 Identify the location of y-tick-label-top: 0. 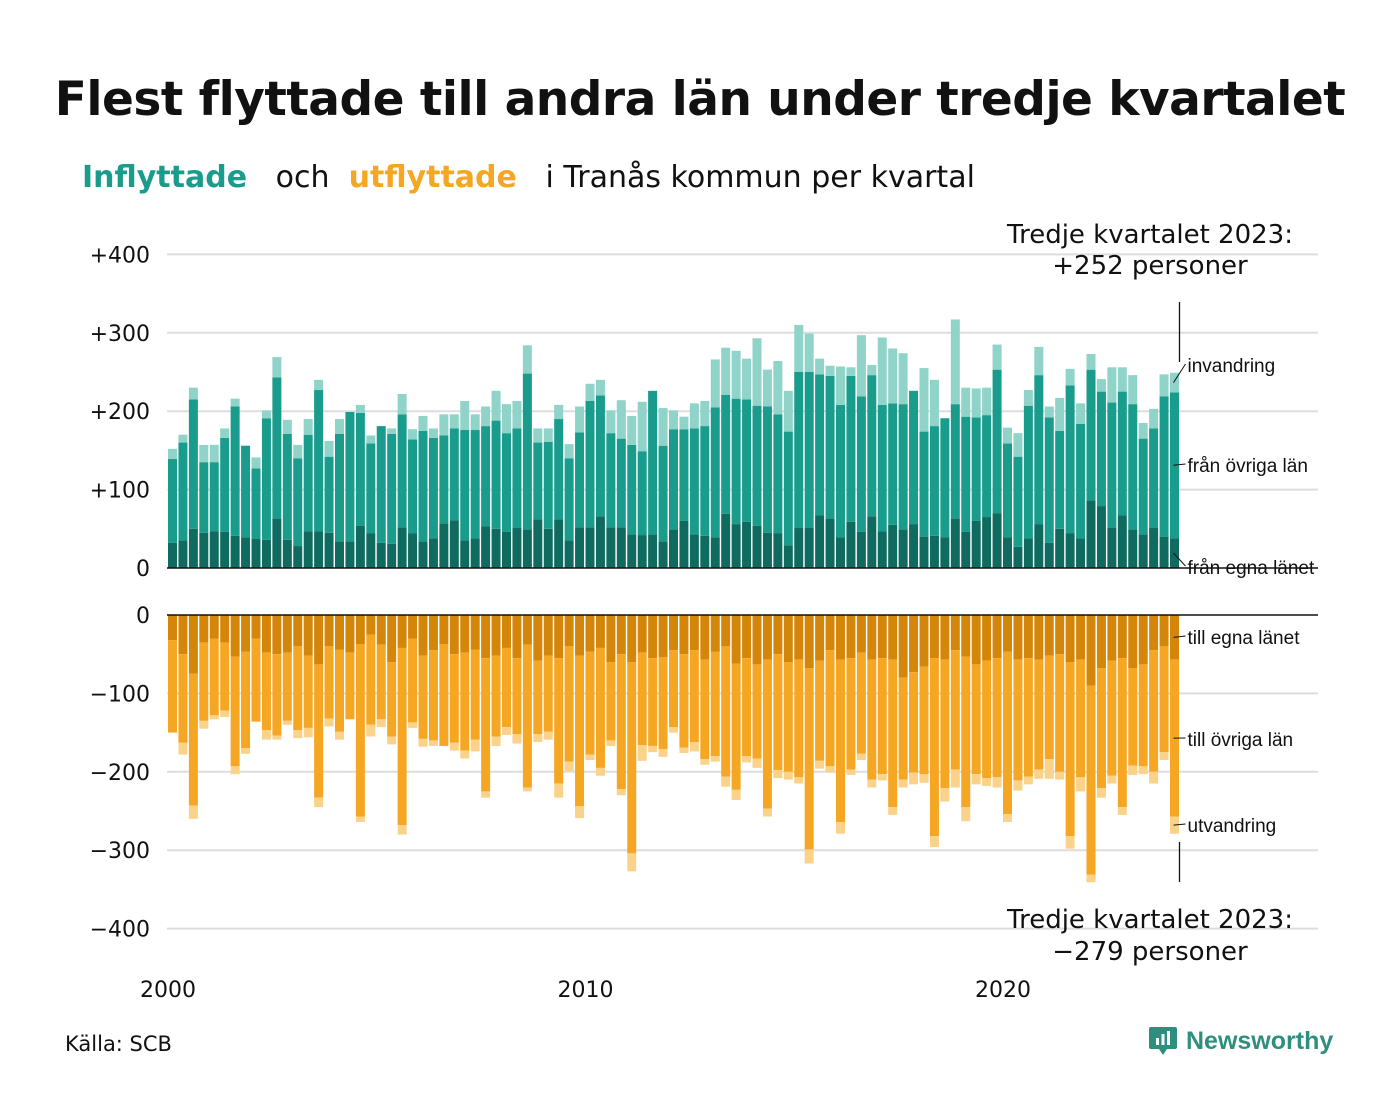
(143, 569).